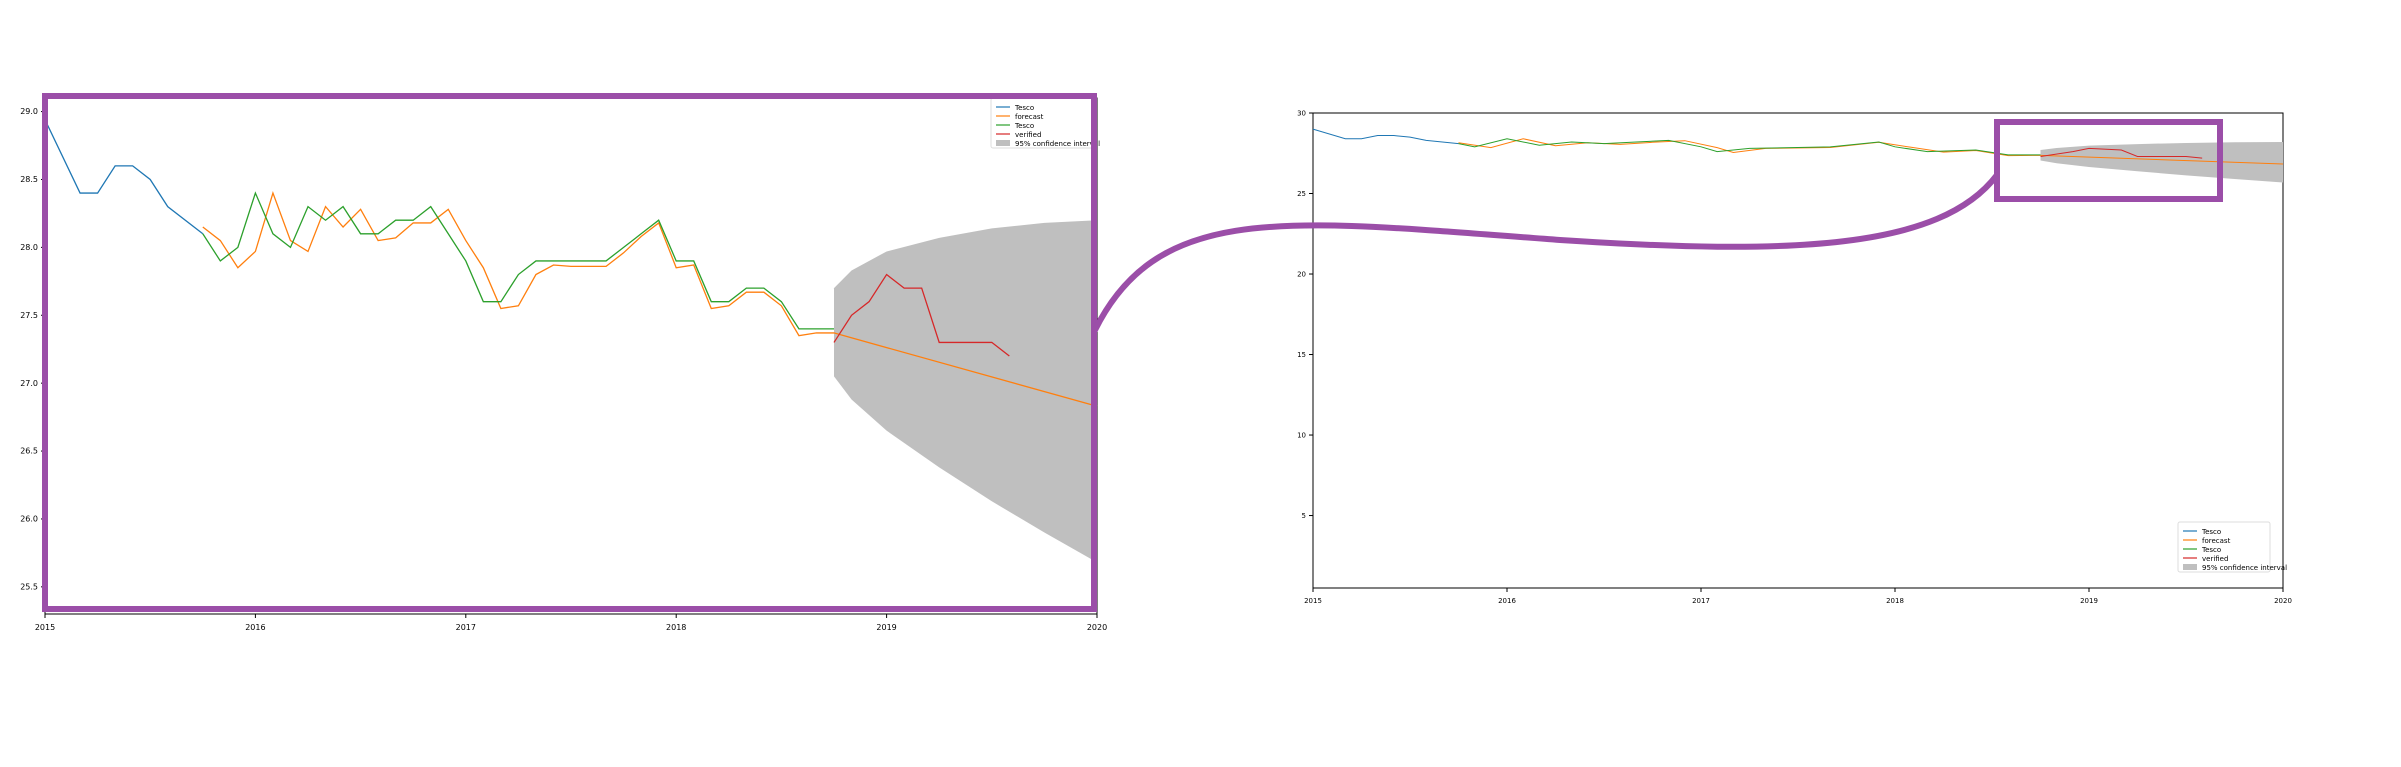 This screenshot has width=2401, height=767. Describe the element at coordinates (1301, 113) in the screenshot. I see `y-tick-label: 30` at that location.